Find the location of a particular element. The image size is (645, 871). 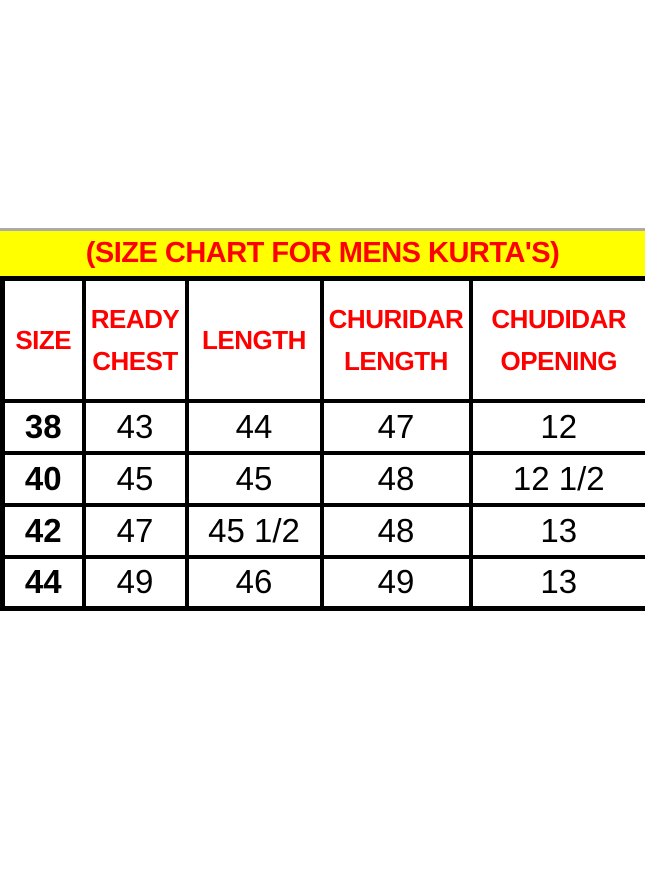

size-chart-title: (SIZE CHART FOR MENS KURTA'S) is located at coordinates (322, 253).